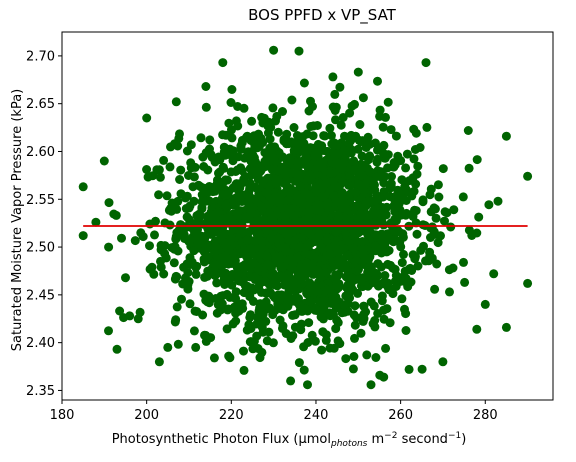 This screenshot has height=462, width=576. What do you see at coordinates (40, 248) in the screenshot?
I see `y-tick-label: 2.50` at bounding box center [40, 248].